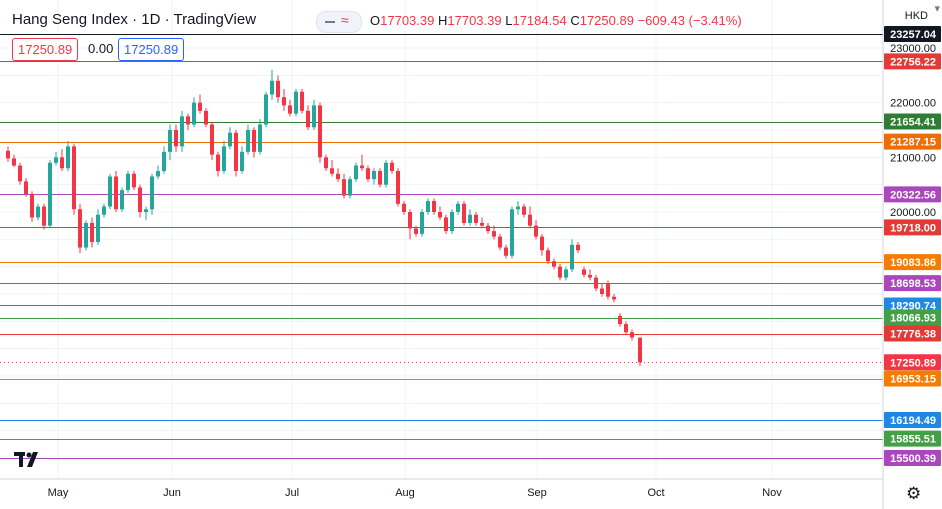  Describe the element at coordinates (345, 20) in the screenshot. I see `wave-icon: ≈` at that location.